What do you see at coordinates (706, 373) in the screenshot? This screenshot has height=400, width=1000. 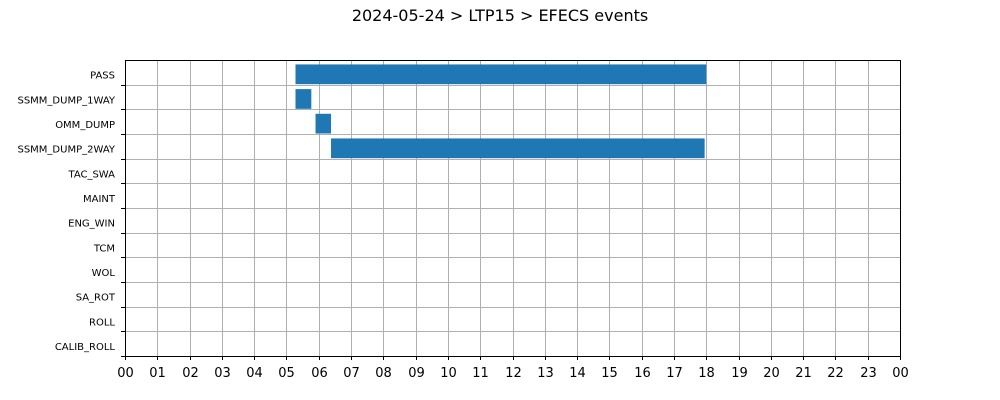 I see `x-tick-label: 18` at bounding box center [706, 373].